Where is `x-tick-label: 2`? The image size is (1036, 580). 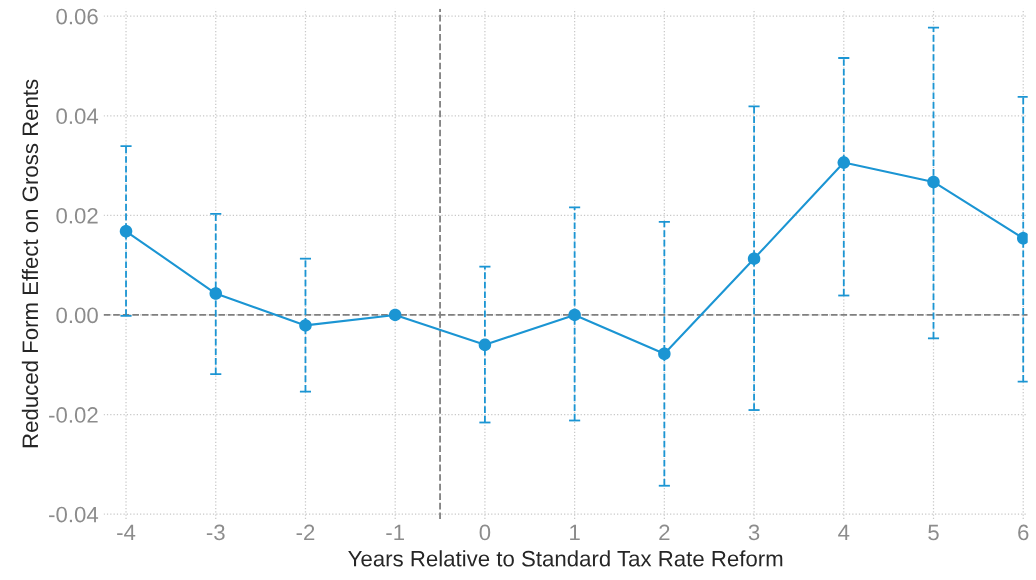 x-tick-label: 2 is located at coordinates (664, 532).